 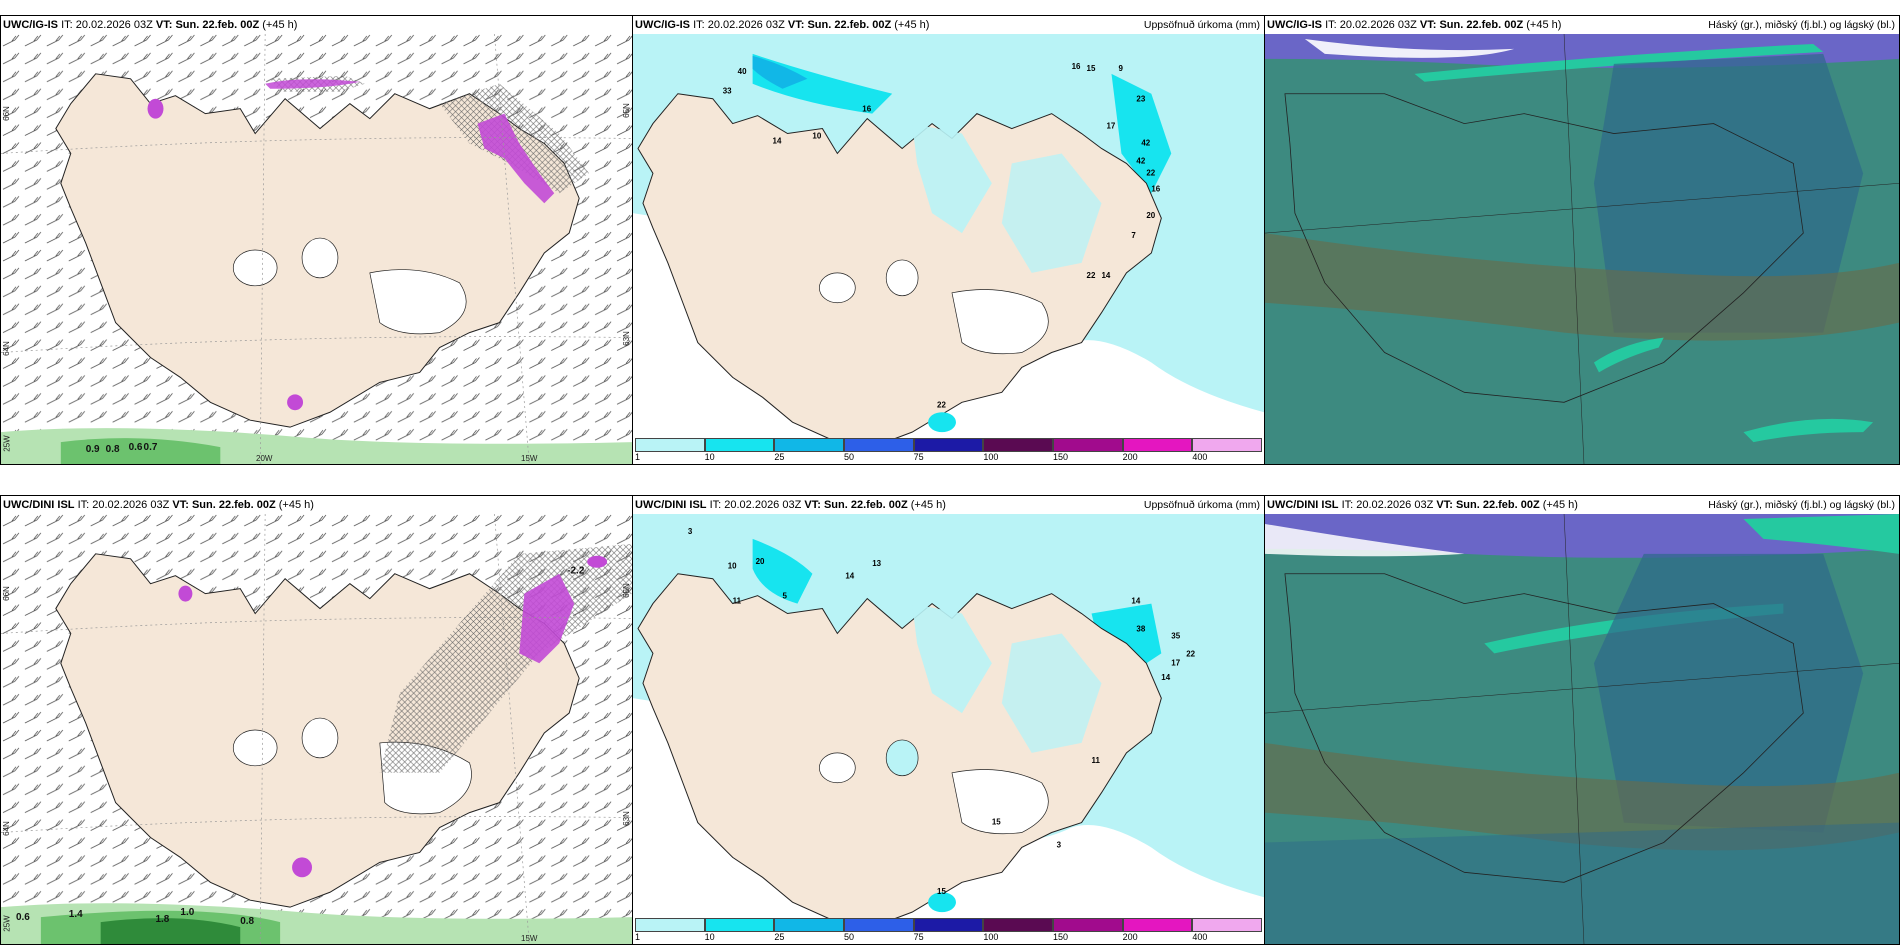 I want to click on colorbar: 1 10 25 50 75 100 150 200 400, so click(x=948, y=450).